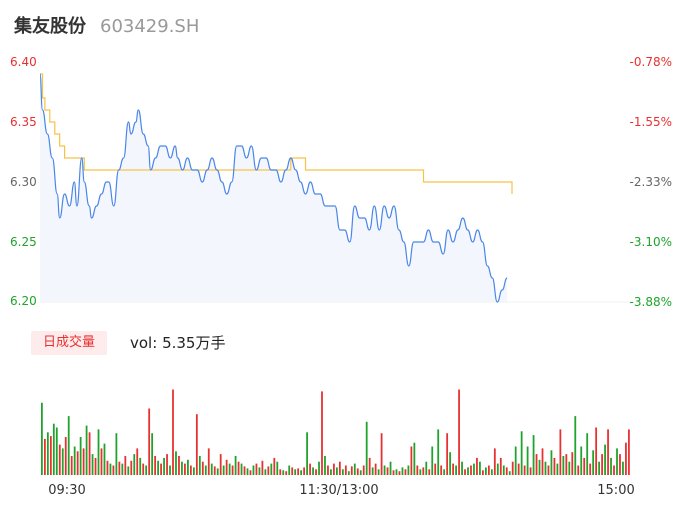  Describe the element at coordinates (651, 62) in the screenshot. I see `percent-tick-label: -0.78%` at that location.